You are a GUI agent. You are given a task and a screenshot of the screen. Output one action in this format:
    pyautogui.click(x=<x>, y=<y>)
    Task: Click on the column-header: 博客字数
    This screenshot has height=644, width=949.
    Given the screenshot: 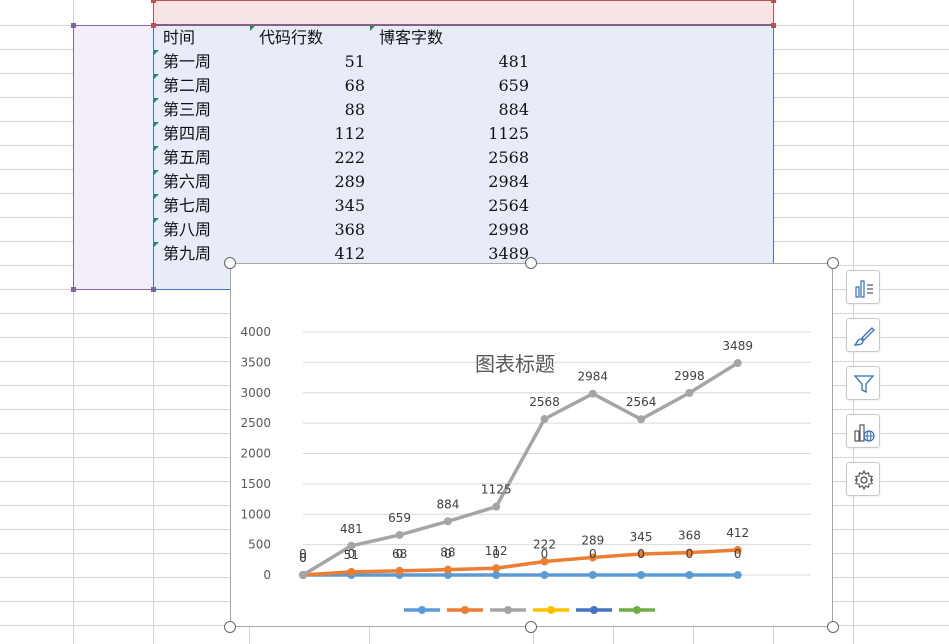 What is the action you would take?
    pyautogui.click(x=411, y=37)
    